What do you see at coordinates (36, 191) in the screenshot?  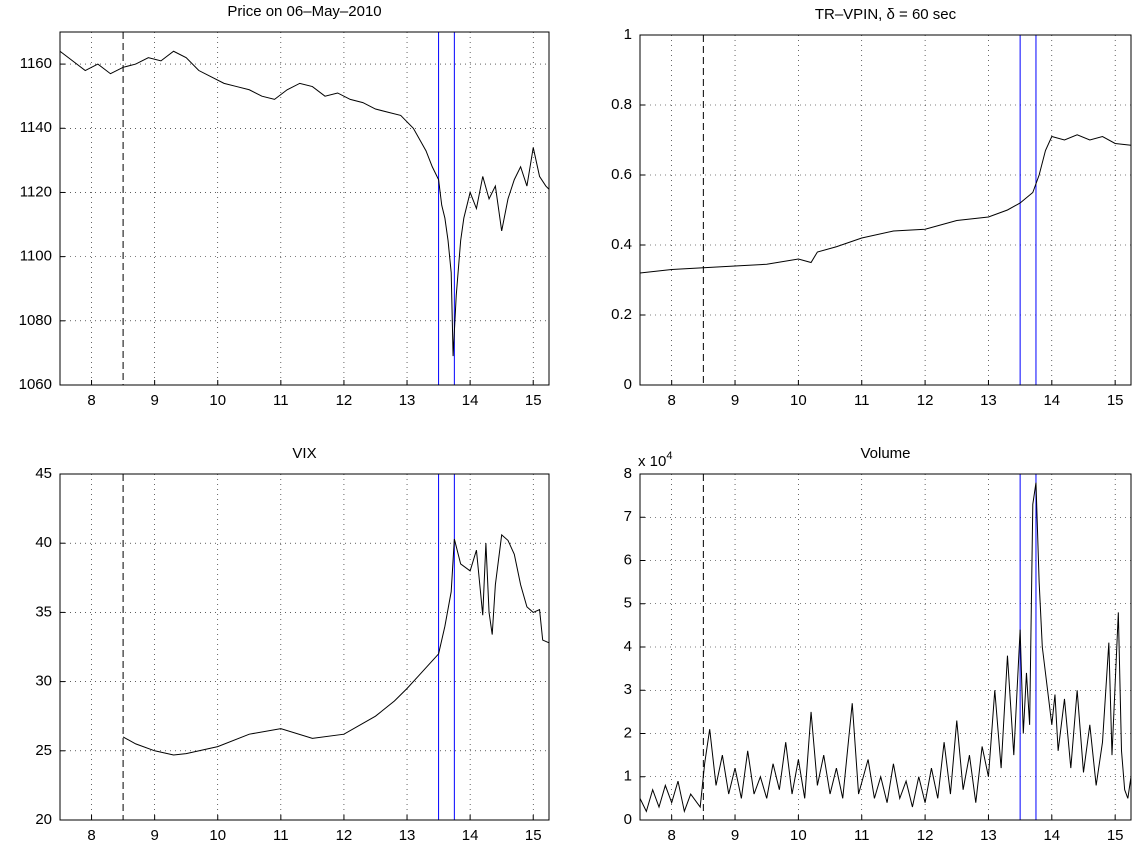 I see `y-tick-label: 1120` at bounding box center [36, 191].